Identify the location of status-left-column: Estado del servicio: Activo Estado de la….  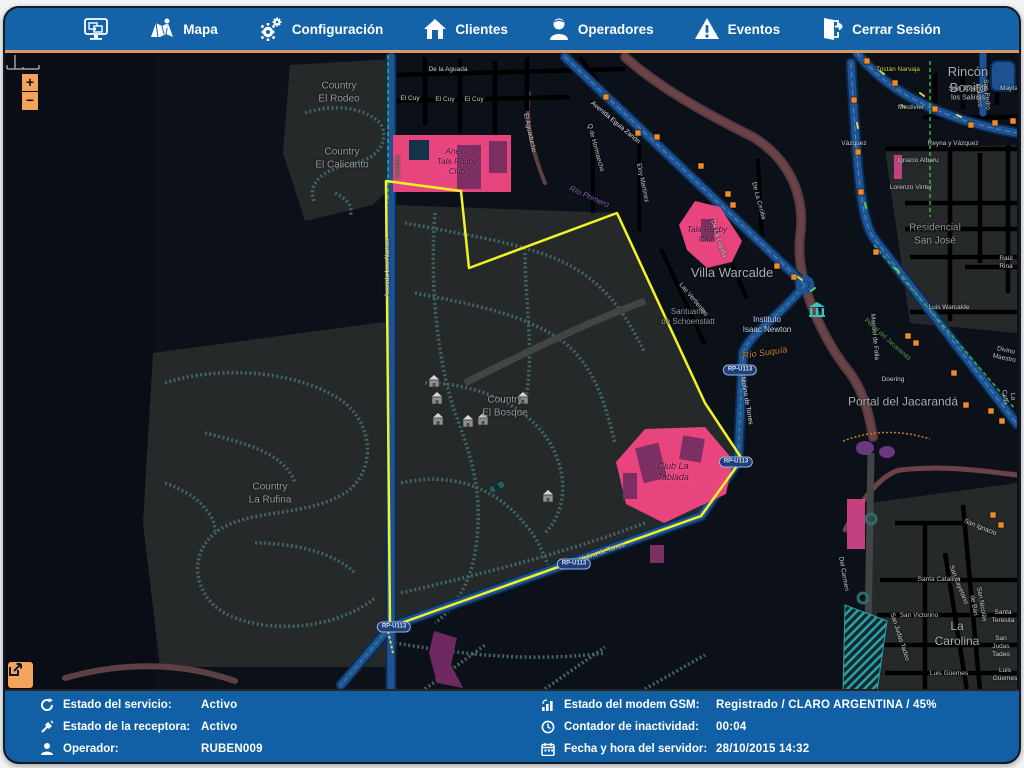
(258, 727).